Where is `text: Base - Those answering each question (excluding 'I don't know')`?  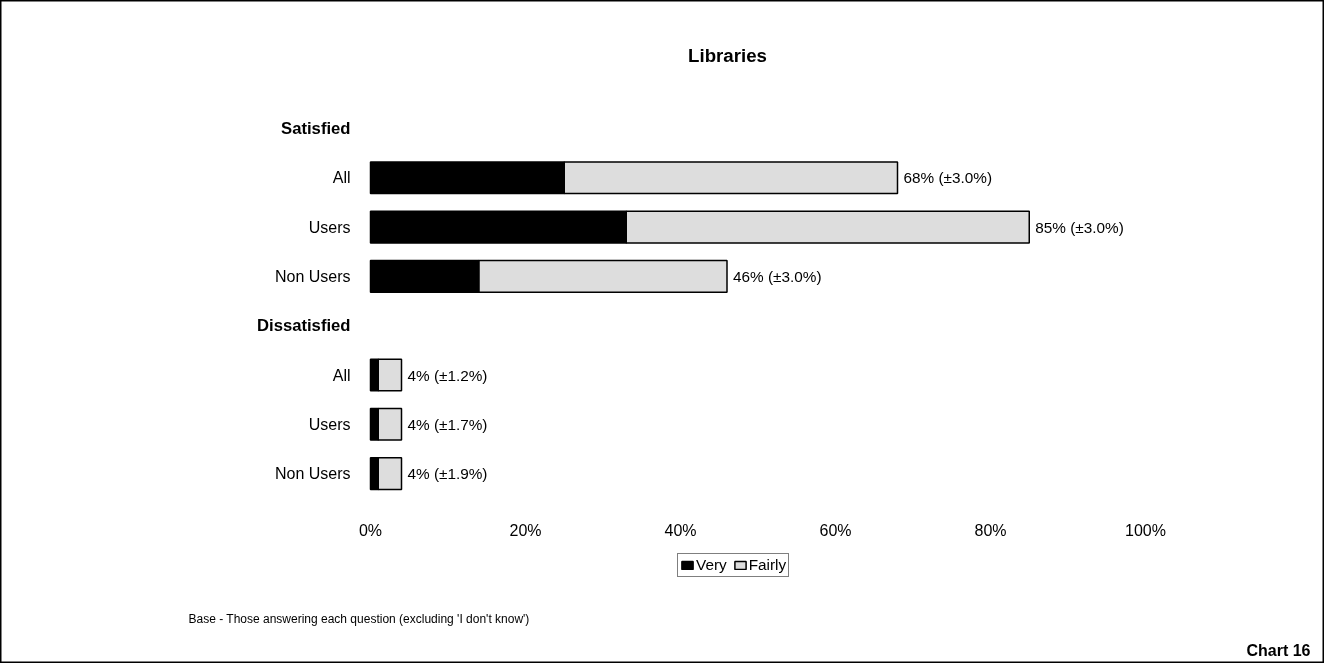 text: Base - Those answering each question (excluding 'I don't know') is located at coordinates (359, 618).